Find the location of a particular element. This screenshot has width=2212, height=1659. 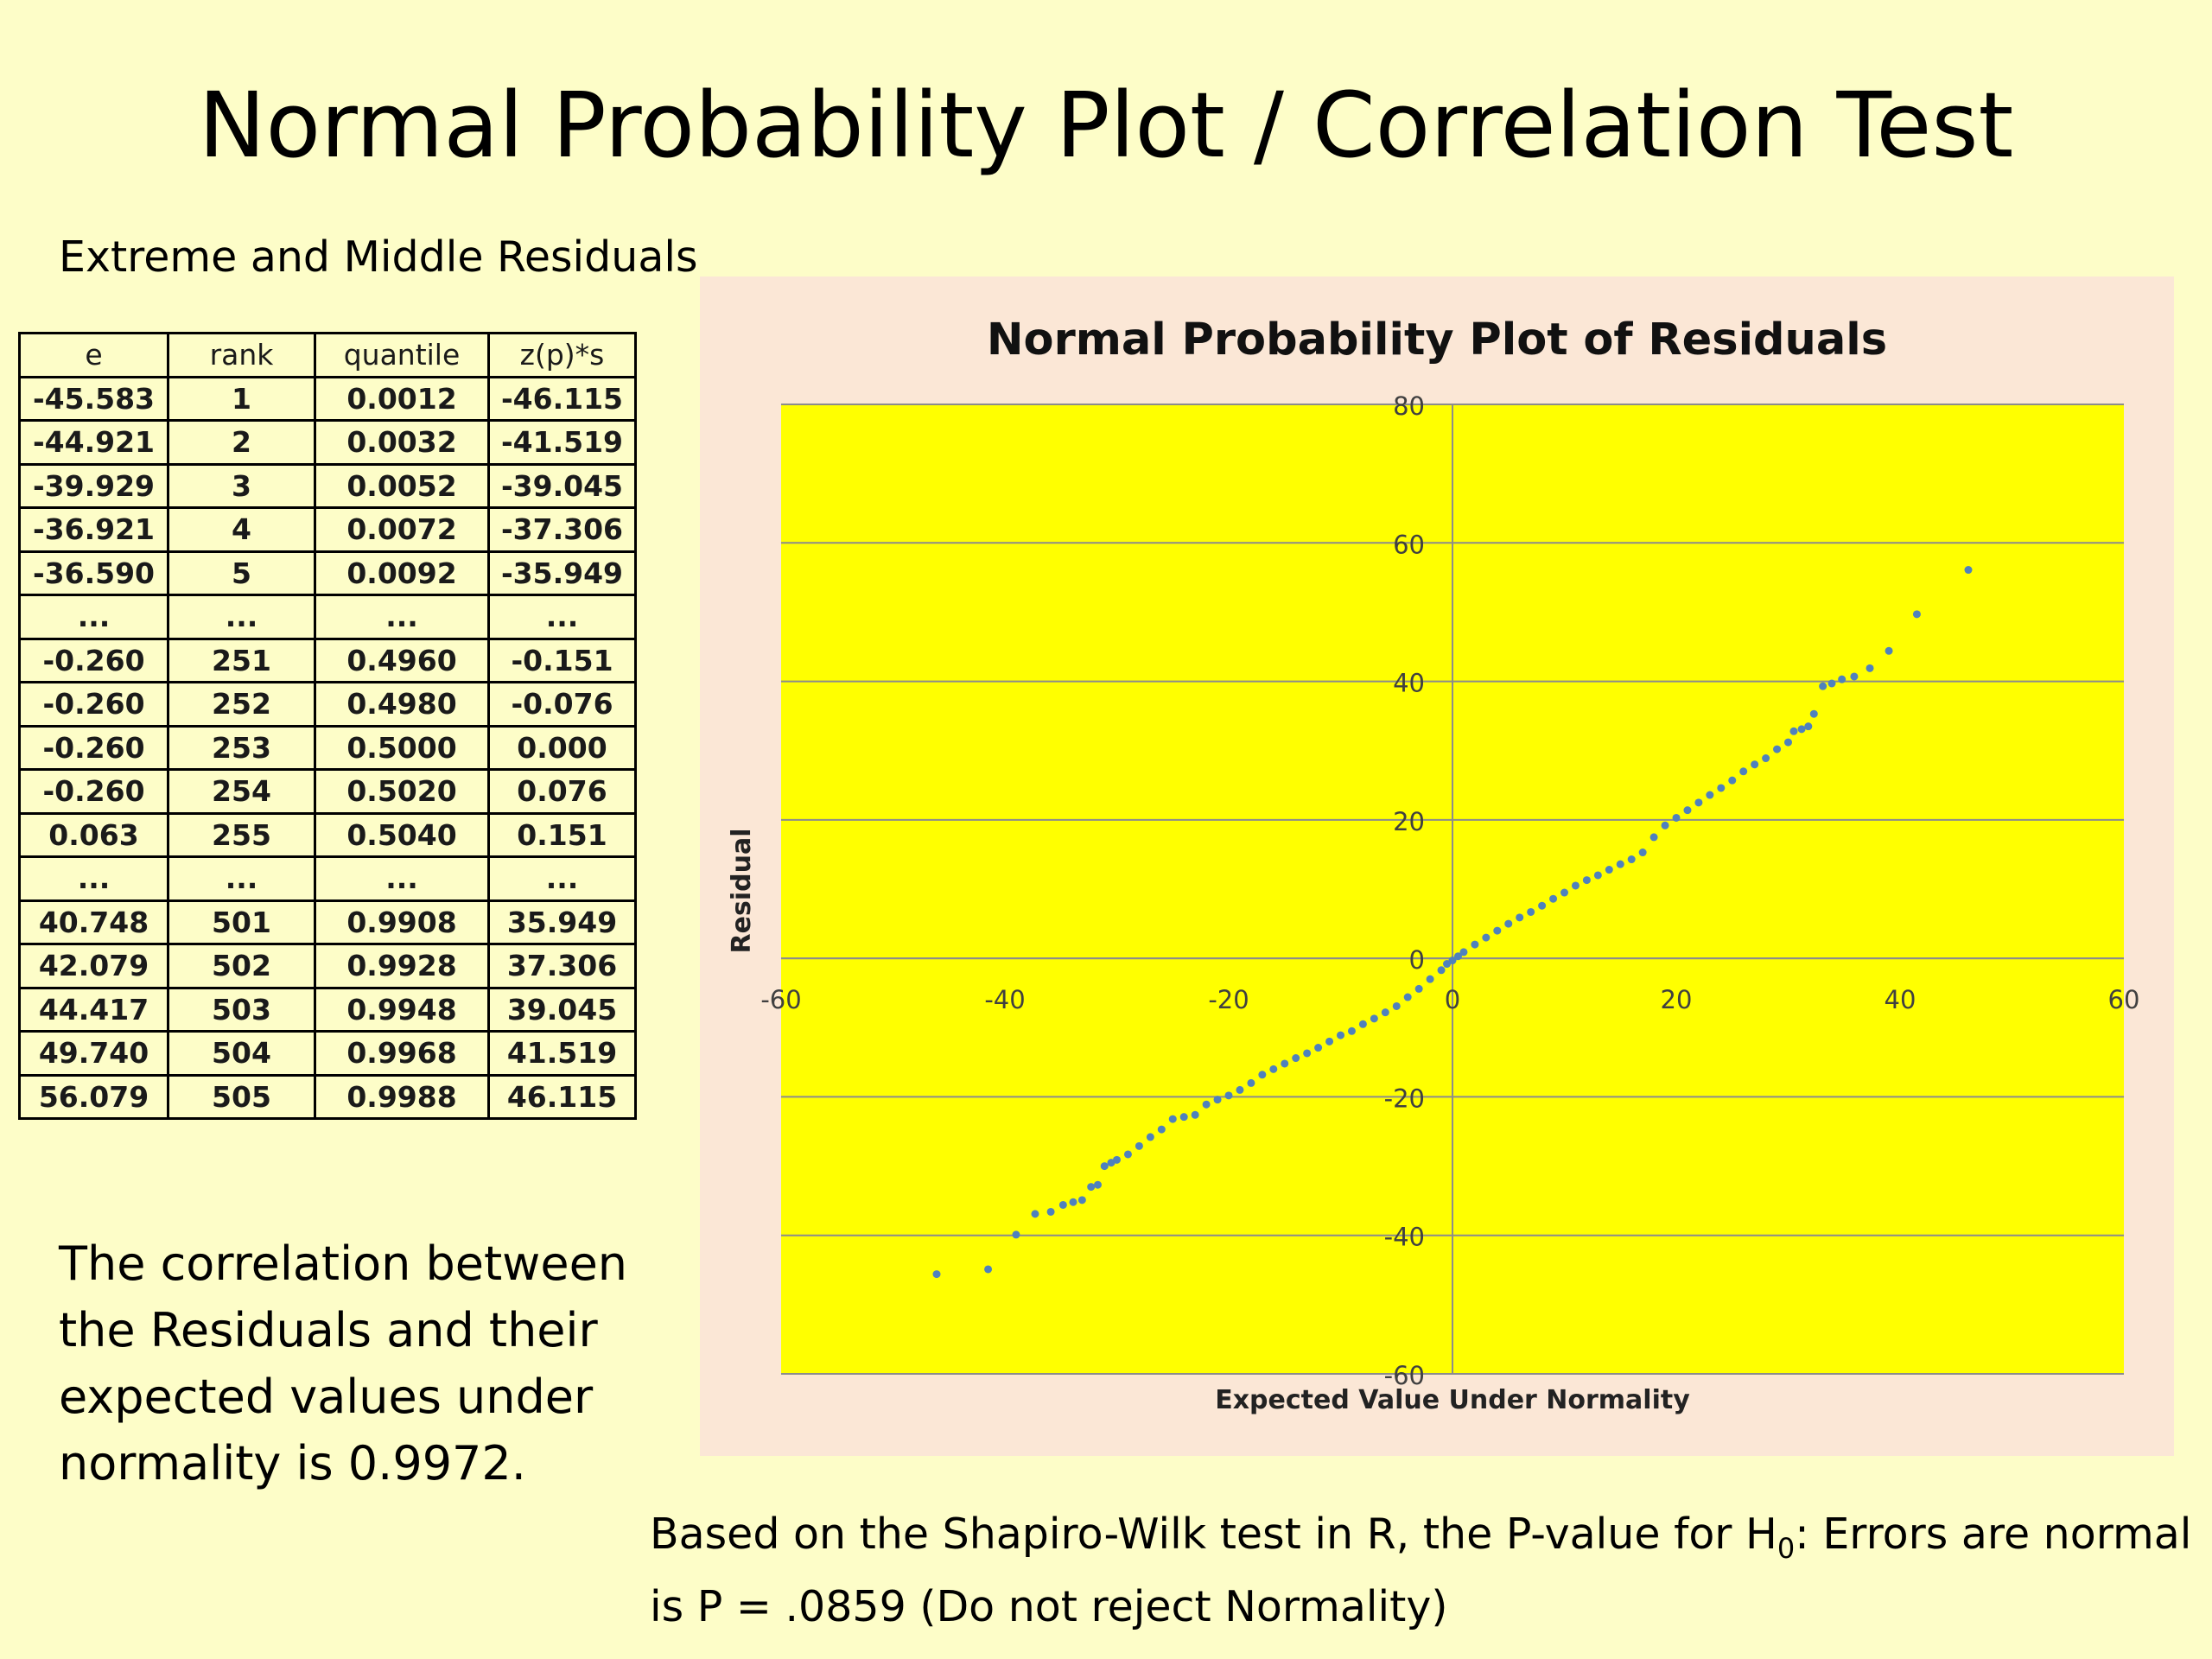

table-cell: -0.076 is located at coordinates (562, 704).